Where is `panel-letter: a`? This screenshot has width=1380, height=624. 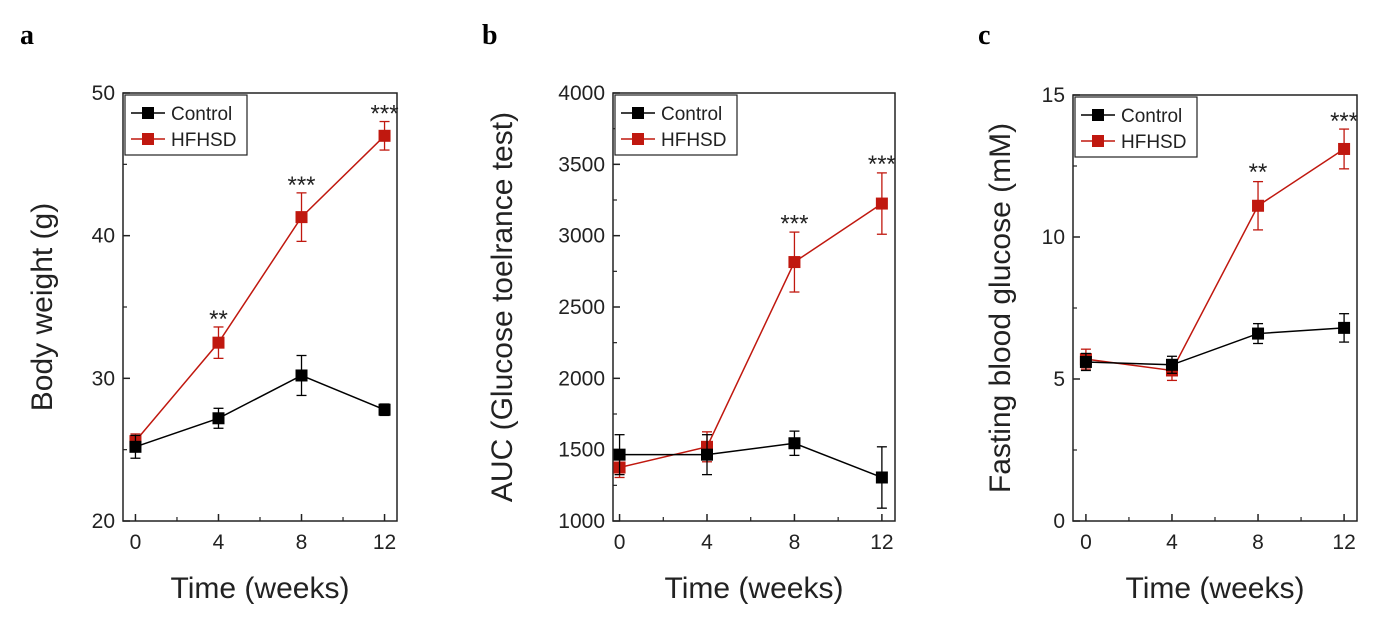
panel-letter: a is located at coordinates (27, 35).